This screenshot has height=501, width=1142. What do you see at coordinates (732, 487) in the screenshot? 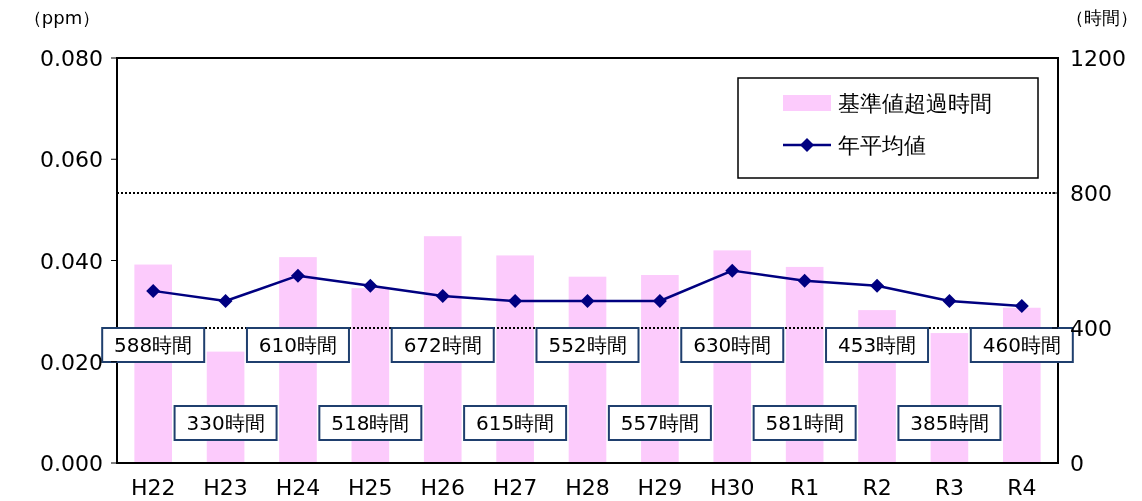
I see `x-tick-label: H30` at bounding box center [732, 487].